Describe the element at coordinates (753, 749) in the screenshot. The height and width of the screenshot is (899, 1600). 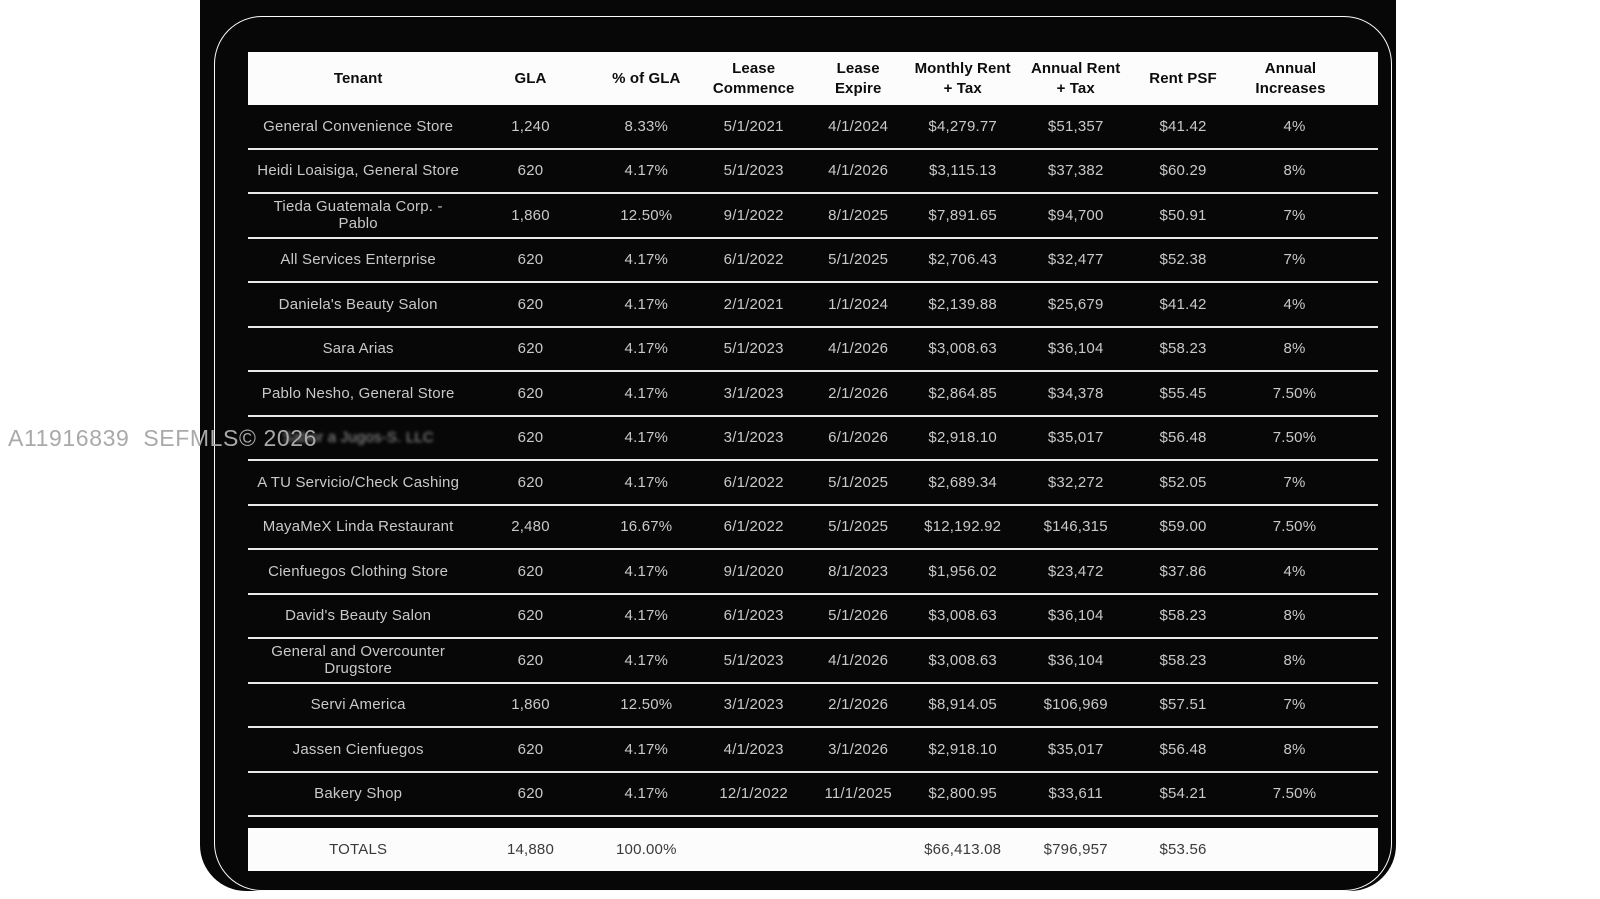
I see `lease-commence-cell: 4/1/2023` at that location.